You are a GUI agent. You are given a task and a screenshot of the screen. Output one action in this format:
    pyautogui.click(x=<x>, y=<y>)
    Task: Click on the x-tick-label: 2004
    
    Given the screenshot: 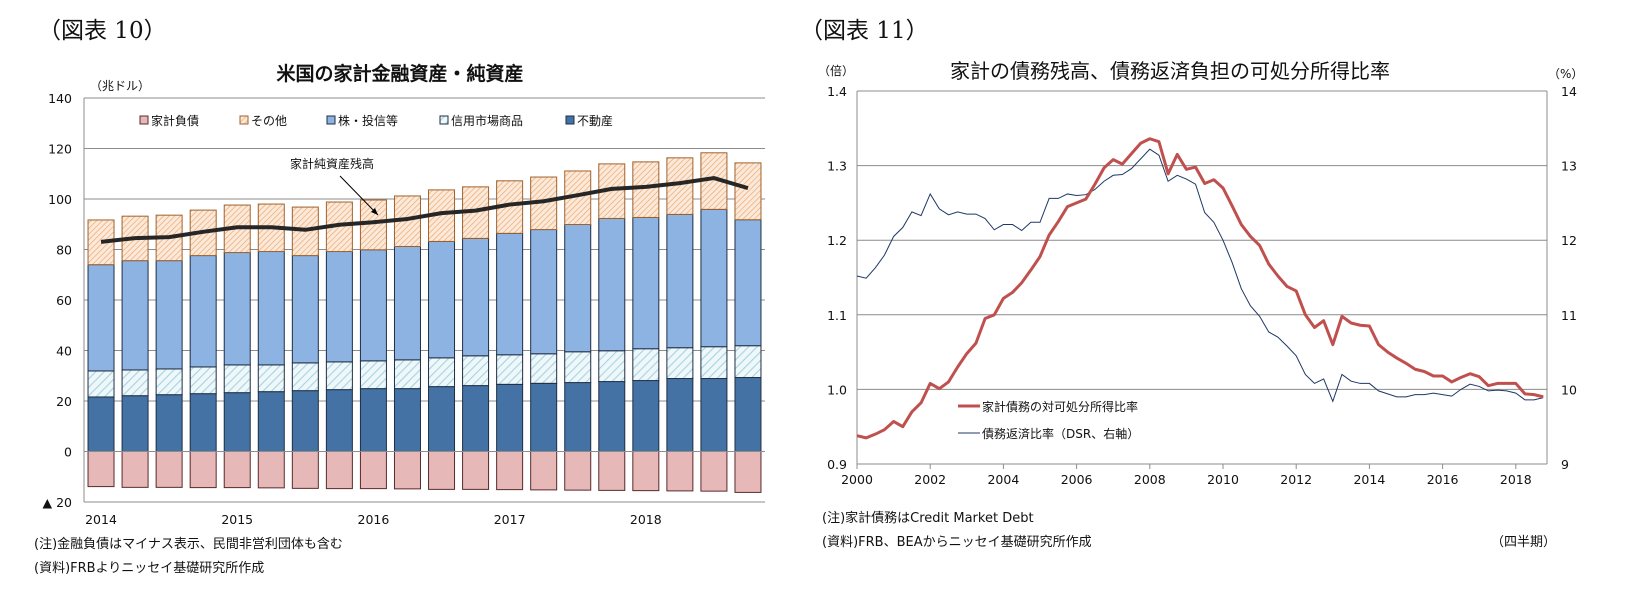 What is the action you would take?
    pyautogui.click(x=1003, y=479)
    